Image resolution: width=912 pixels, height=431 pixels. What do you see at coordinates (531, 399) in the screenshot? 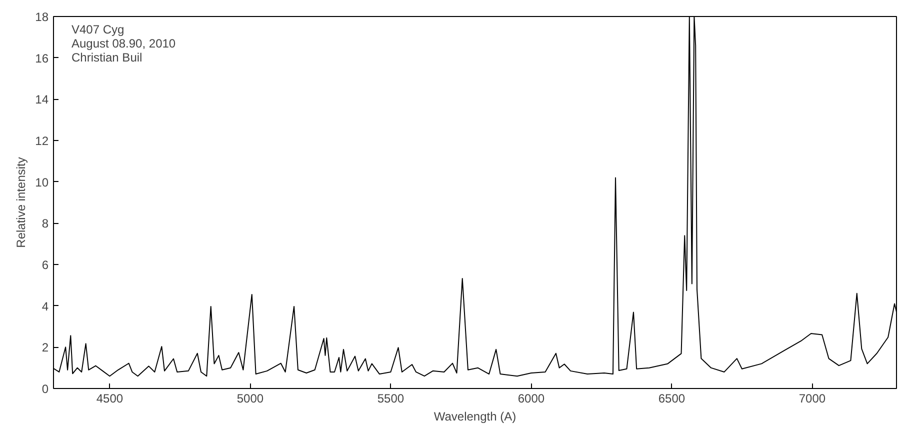
I see `x-tick-label: 6000` at bounding box center [531, 399].